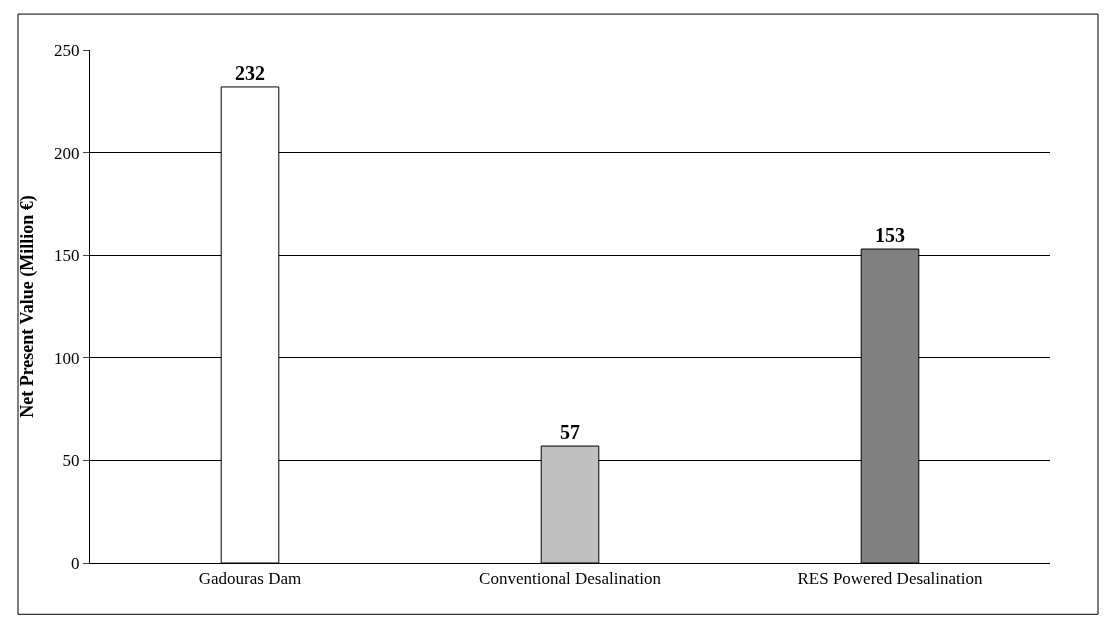 The image size is (1110, 633). I want to click on data-label: 232, so click(250, 72).